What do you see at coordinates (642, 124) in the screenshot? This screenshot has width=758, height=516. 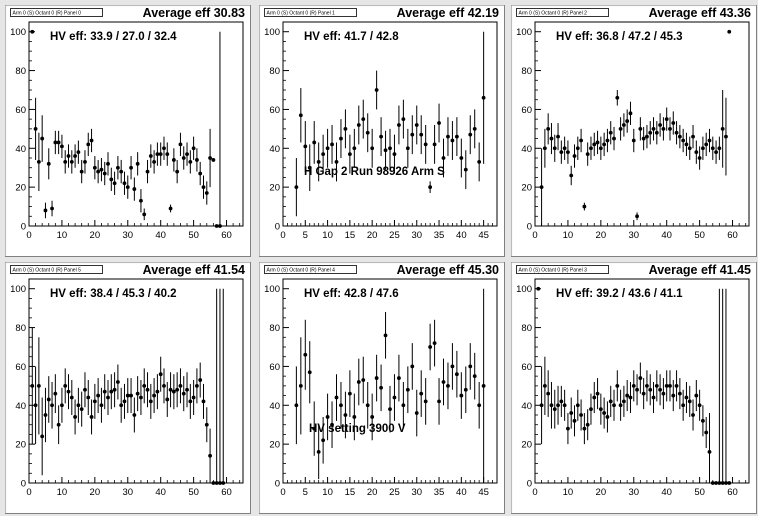 I see `plot-frame` at bounding box center [642, 124].